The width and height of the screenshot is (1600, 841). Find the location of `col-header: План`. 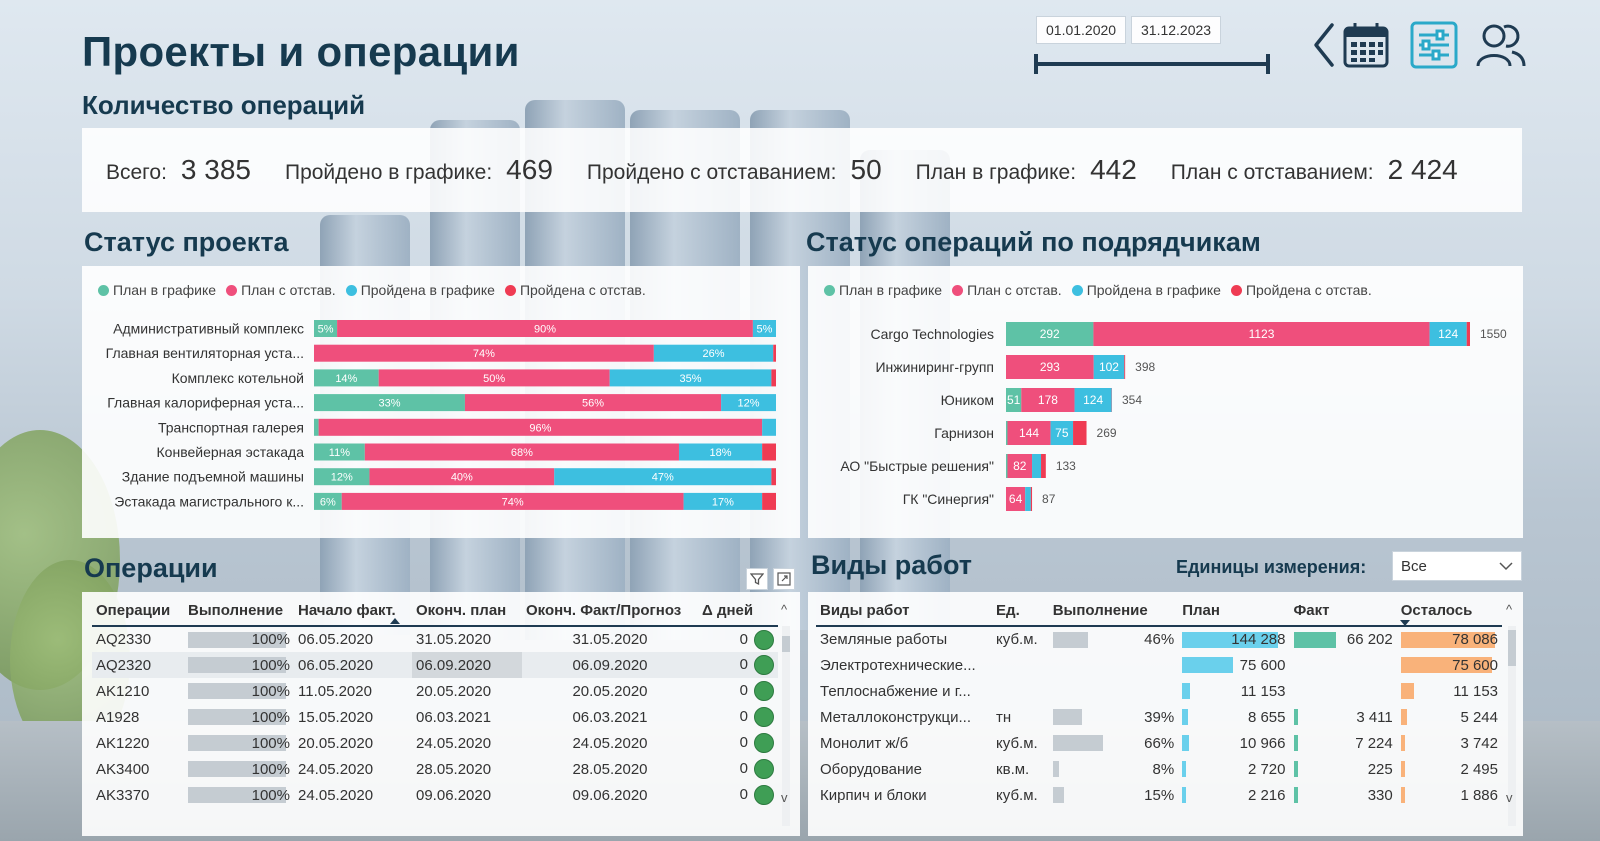

col-header: План is located at coordinates (1201, 610).